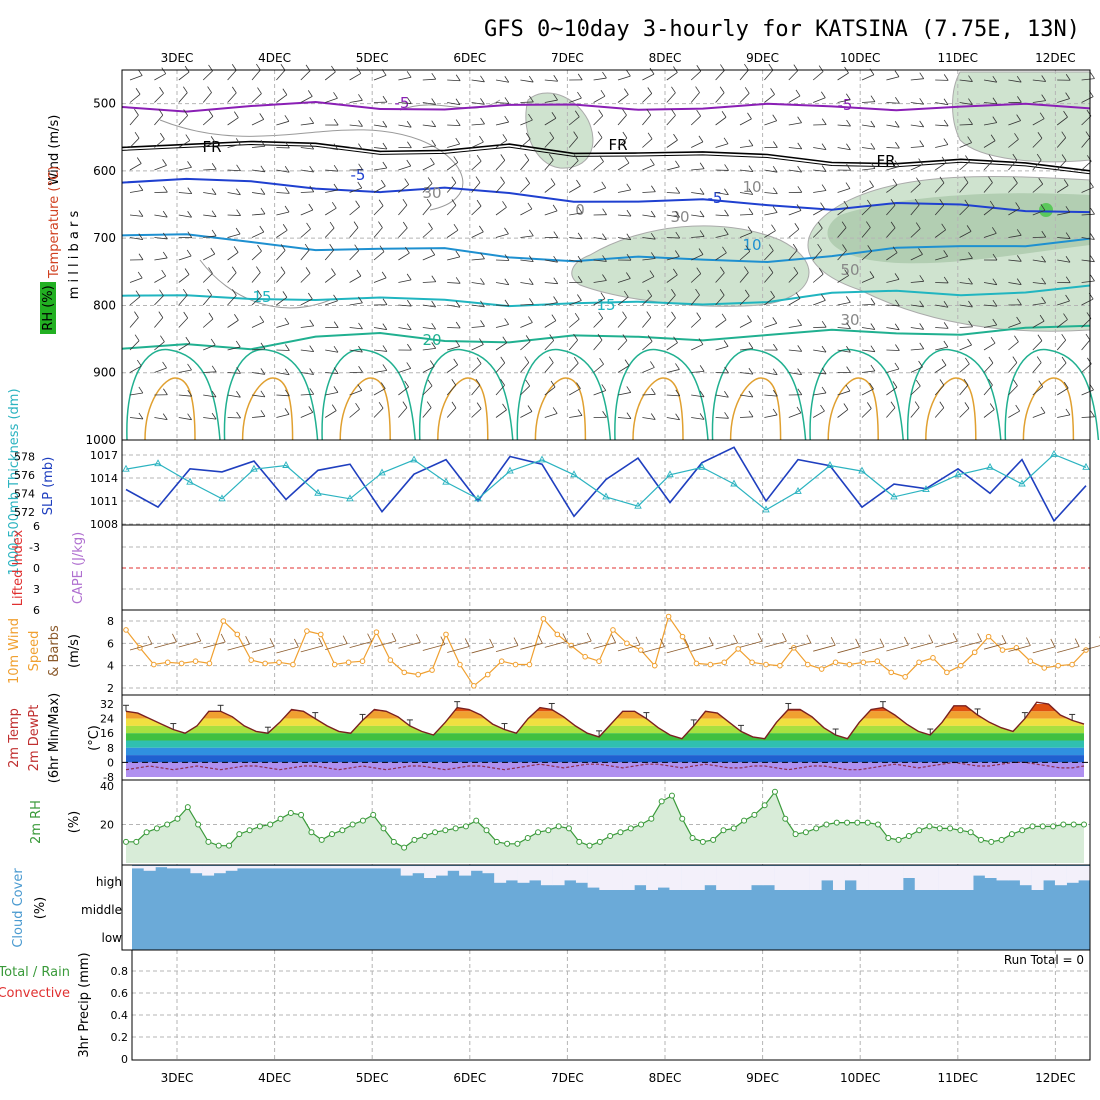  Describe the element at coordinates (605, 720) in the screenshot. I see `temp-line` at that location.